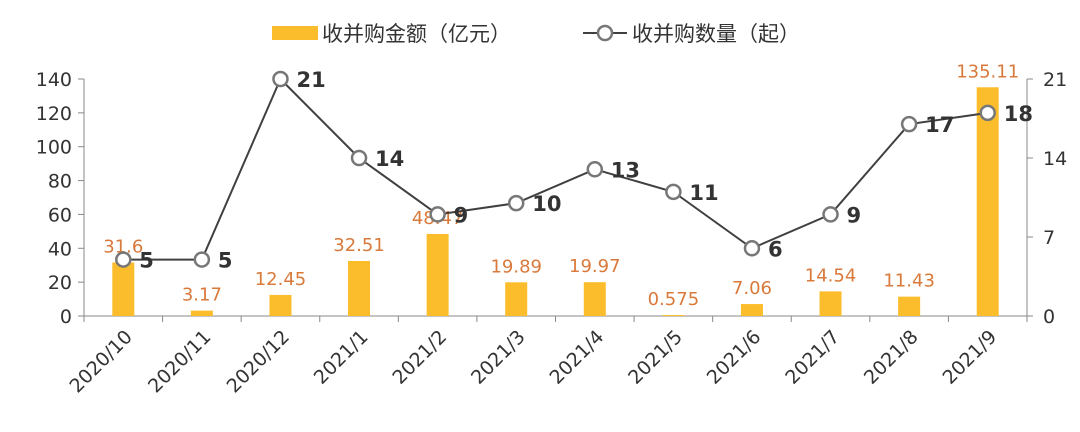 The width and height of the screenshot is (1080, 432). Describe the element at coordinates (939, 125) in the screenshot. I see `line-data-label: 17` at that location.